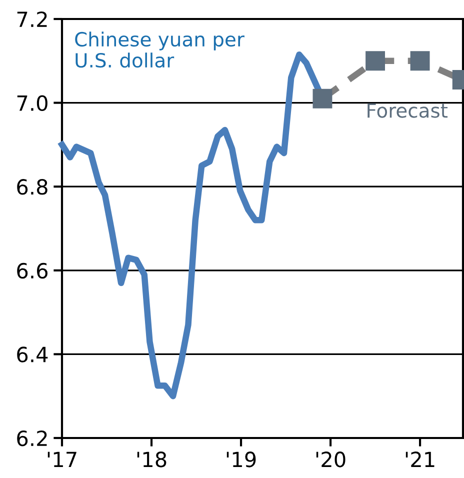  What do you see at coordinates (32, 103) in the screenshot?
I see `y-tick-label: 7.0` at bounding box center [32, 103].